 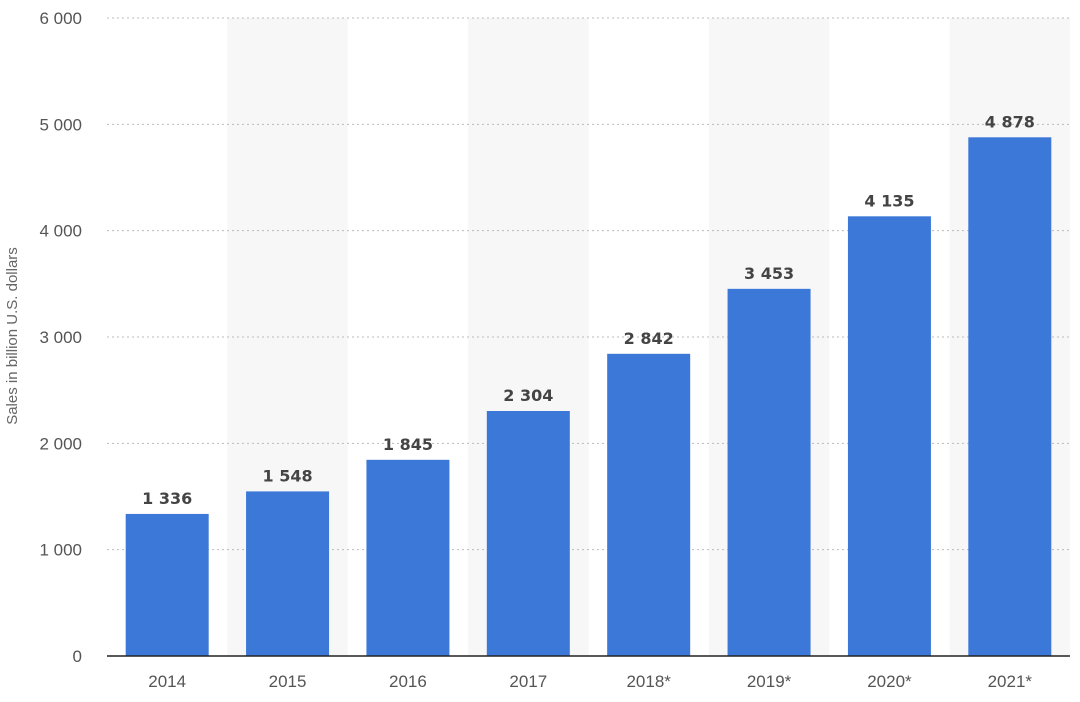 I want to click on bar-value-label: 1 336, so click(x=167, y=498).